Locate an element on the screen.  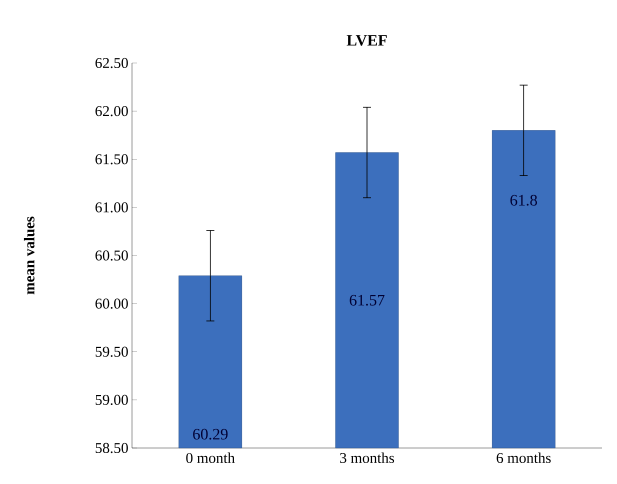
y-tick-label: 61.00 is located at coordinates (111, 207).